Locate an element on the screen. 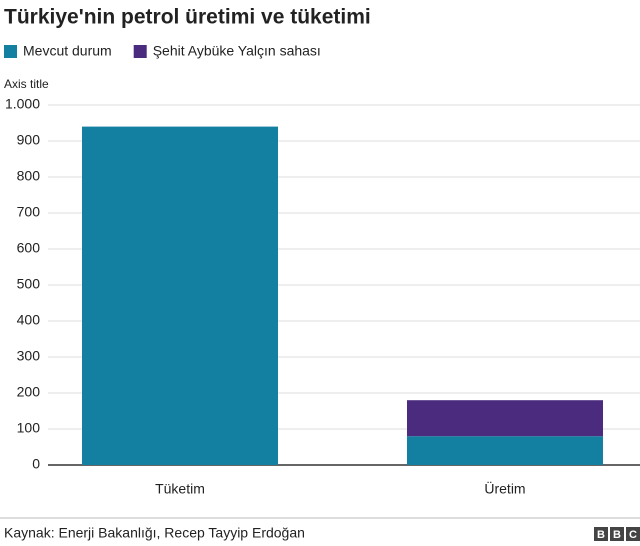 The image size is (640, 546). y-tick-label: 0 is located at coordinates (36, 464).